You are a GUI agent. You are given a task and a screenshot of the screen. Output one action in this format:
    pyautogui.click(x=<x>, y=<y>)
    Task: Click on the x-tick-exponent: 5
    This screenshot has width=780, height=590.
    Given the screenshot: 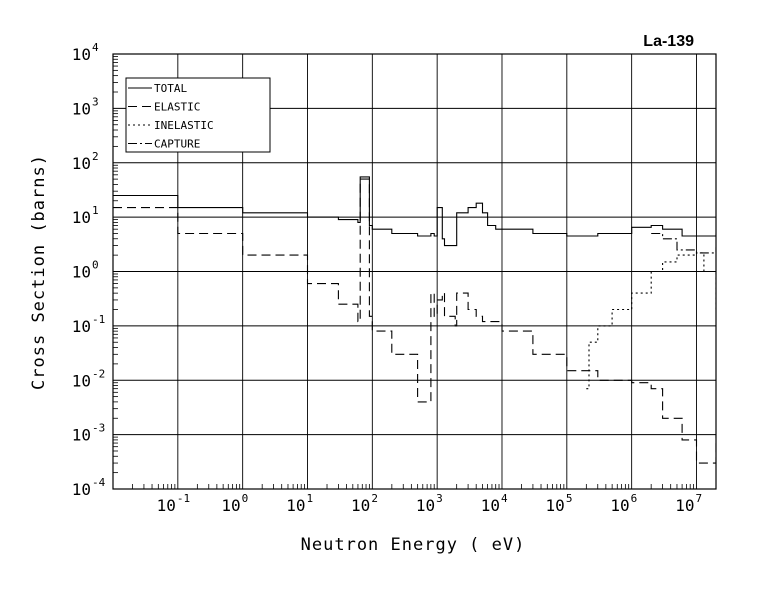 What is the action you would take?
    pyautogui.click(x=569, y=498)
    